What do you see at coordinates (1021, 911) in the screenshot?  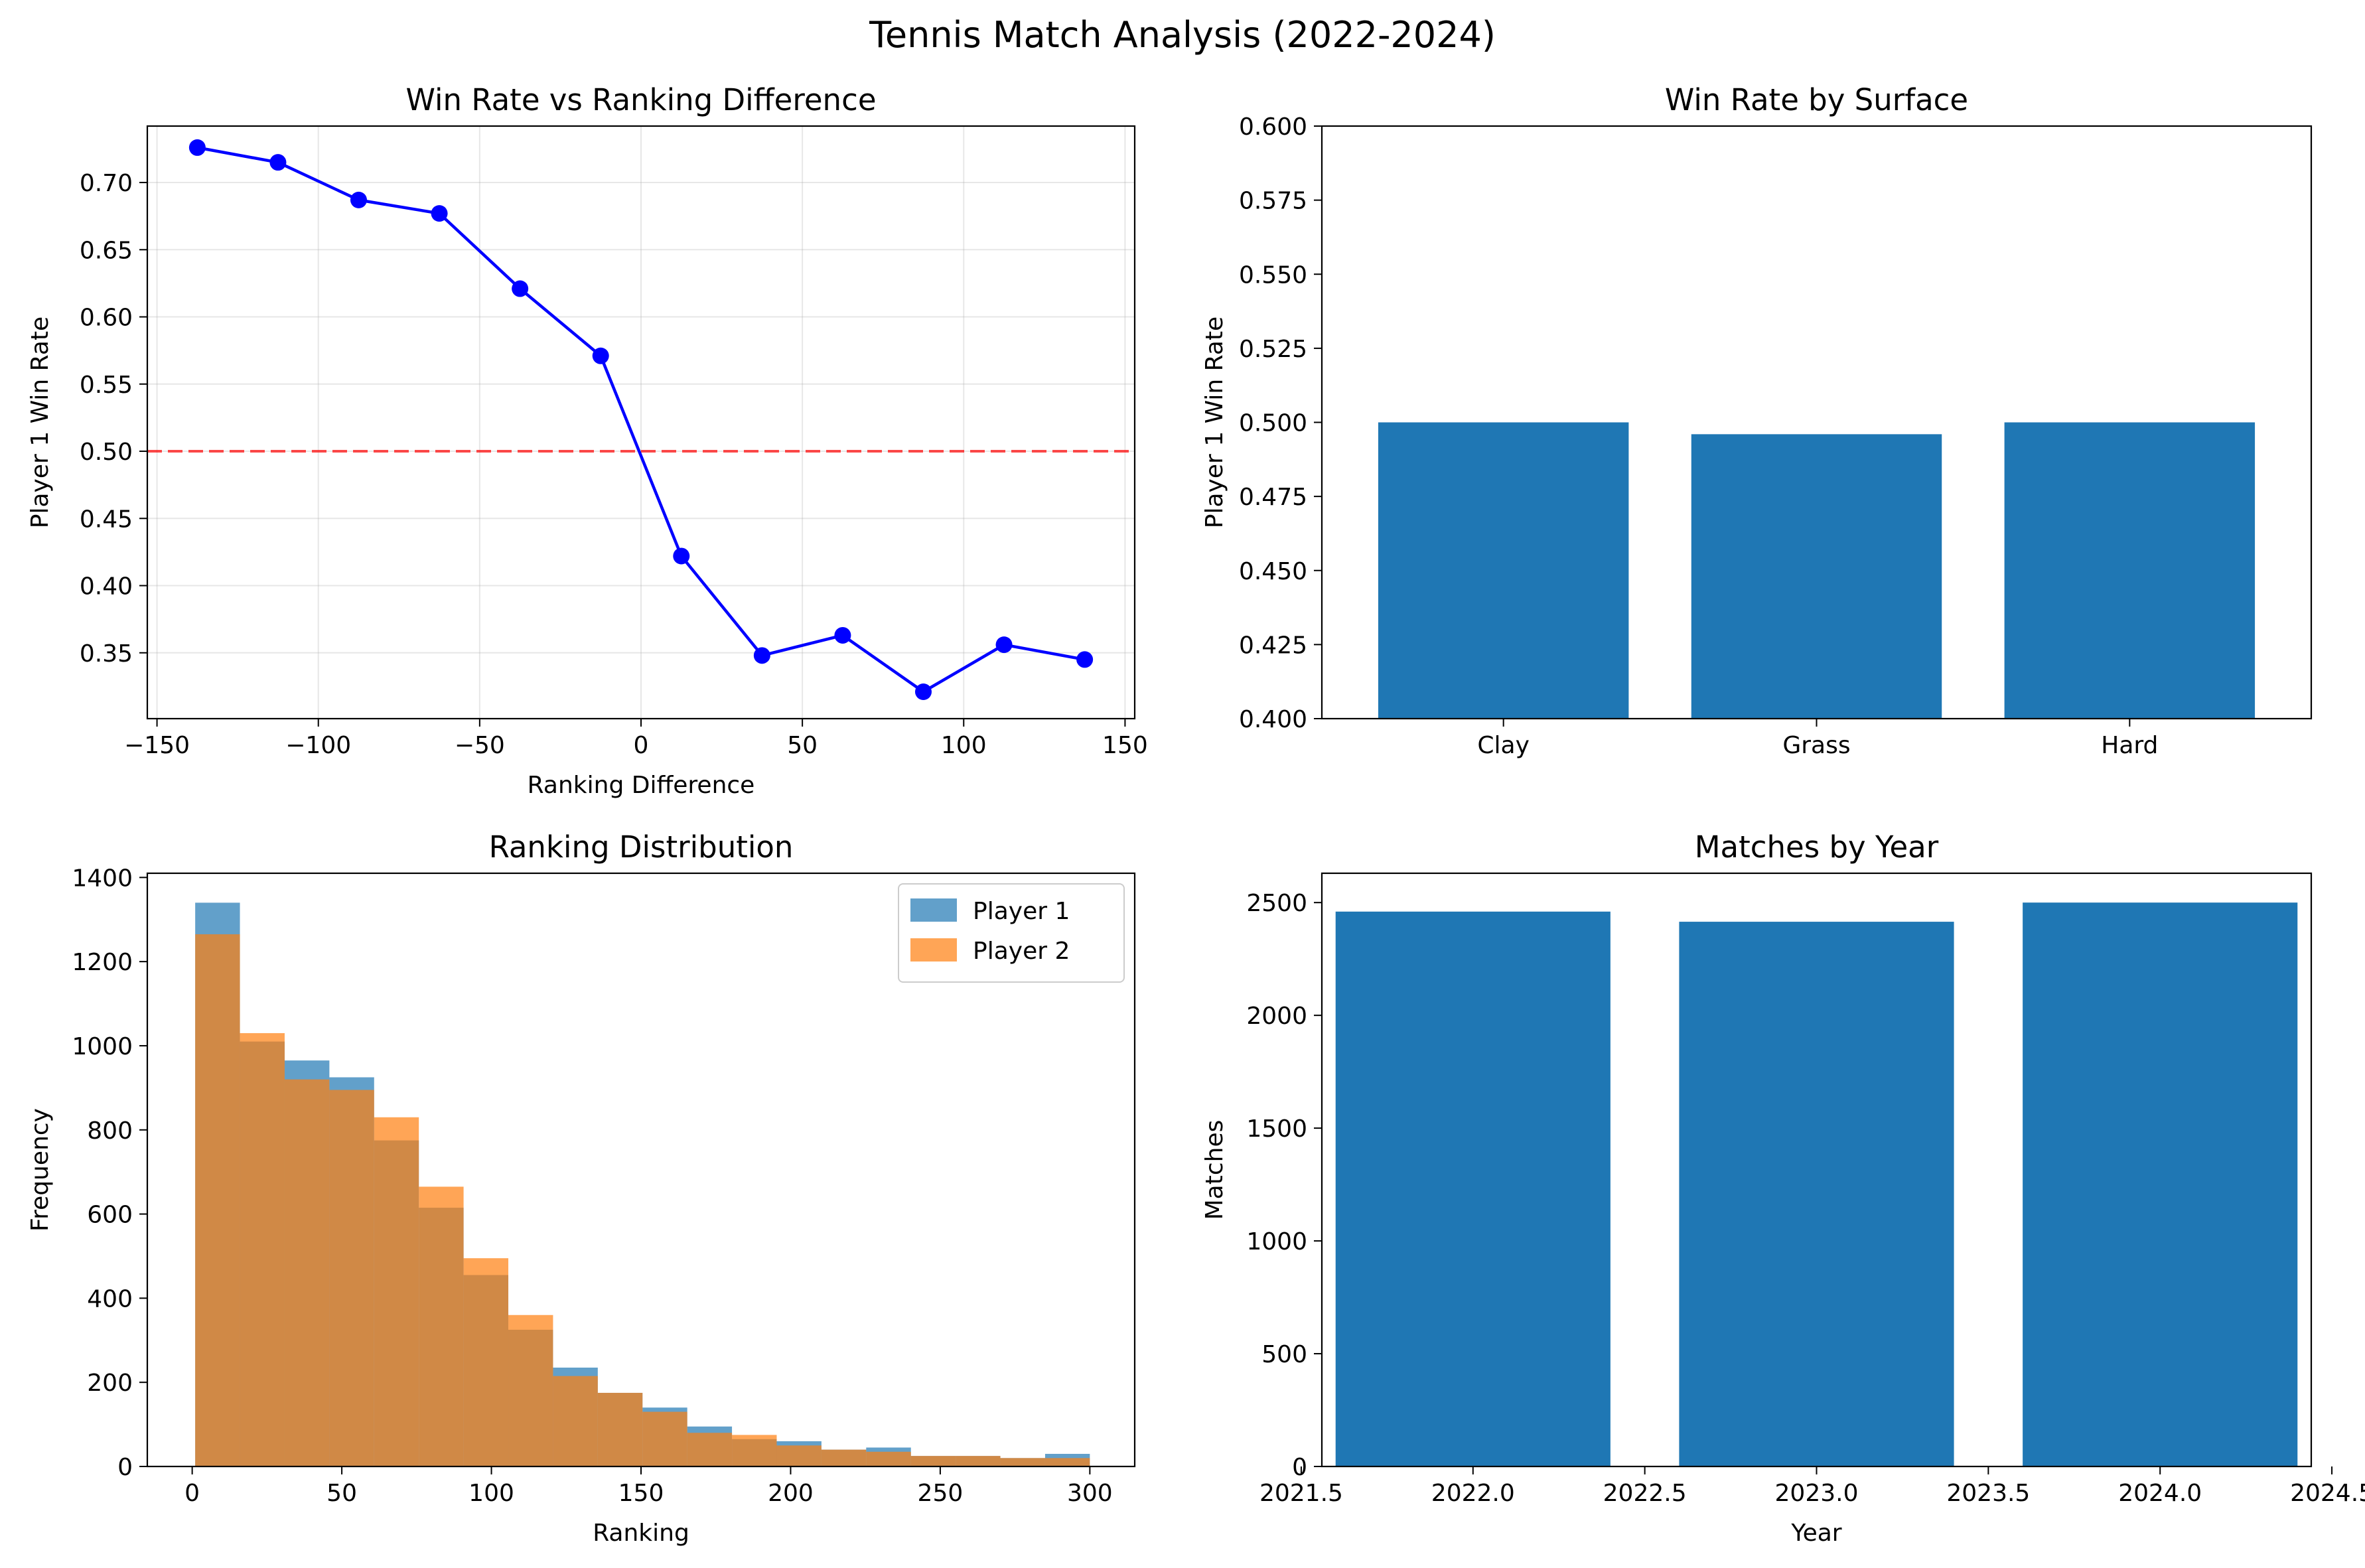 I see `legend-label: Player 1` at bounding box center [1021, 911].